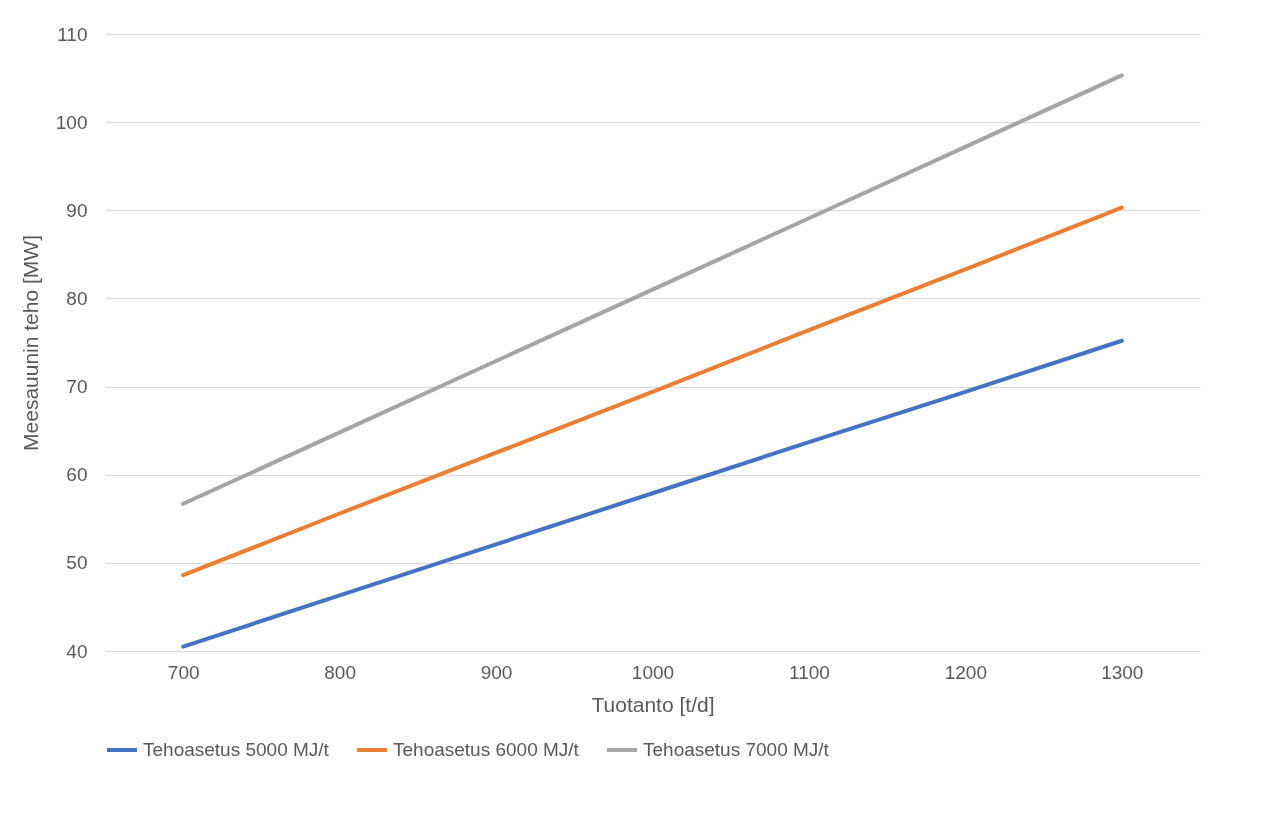 This screenshot has width=1287, height=825. Describe the element at coordinates (71, 122) in the screenshot. I see `y-tick-label: 100` at that location.